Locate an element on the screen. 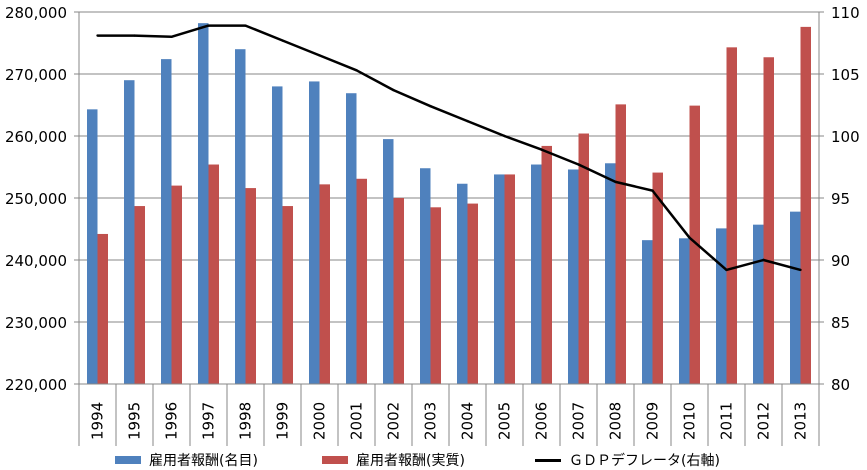 The width and height of the screenshot is (867, 470). y-right-tick-label: 95 is located at coordinates (840, 199).